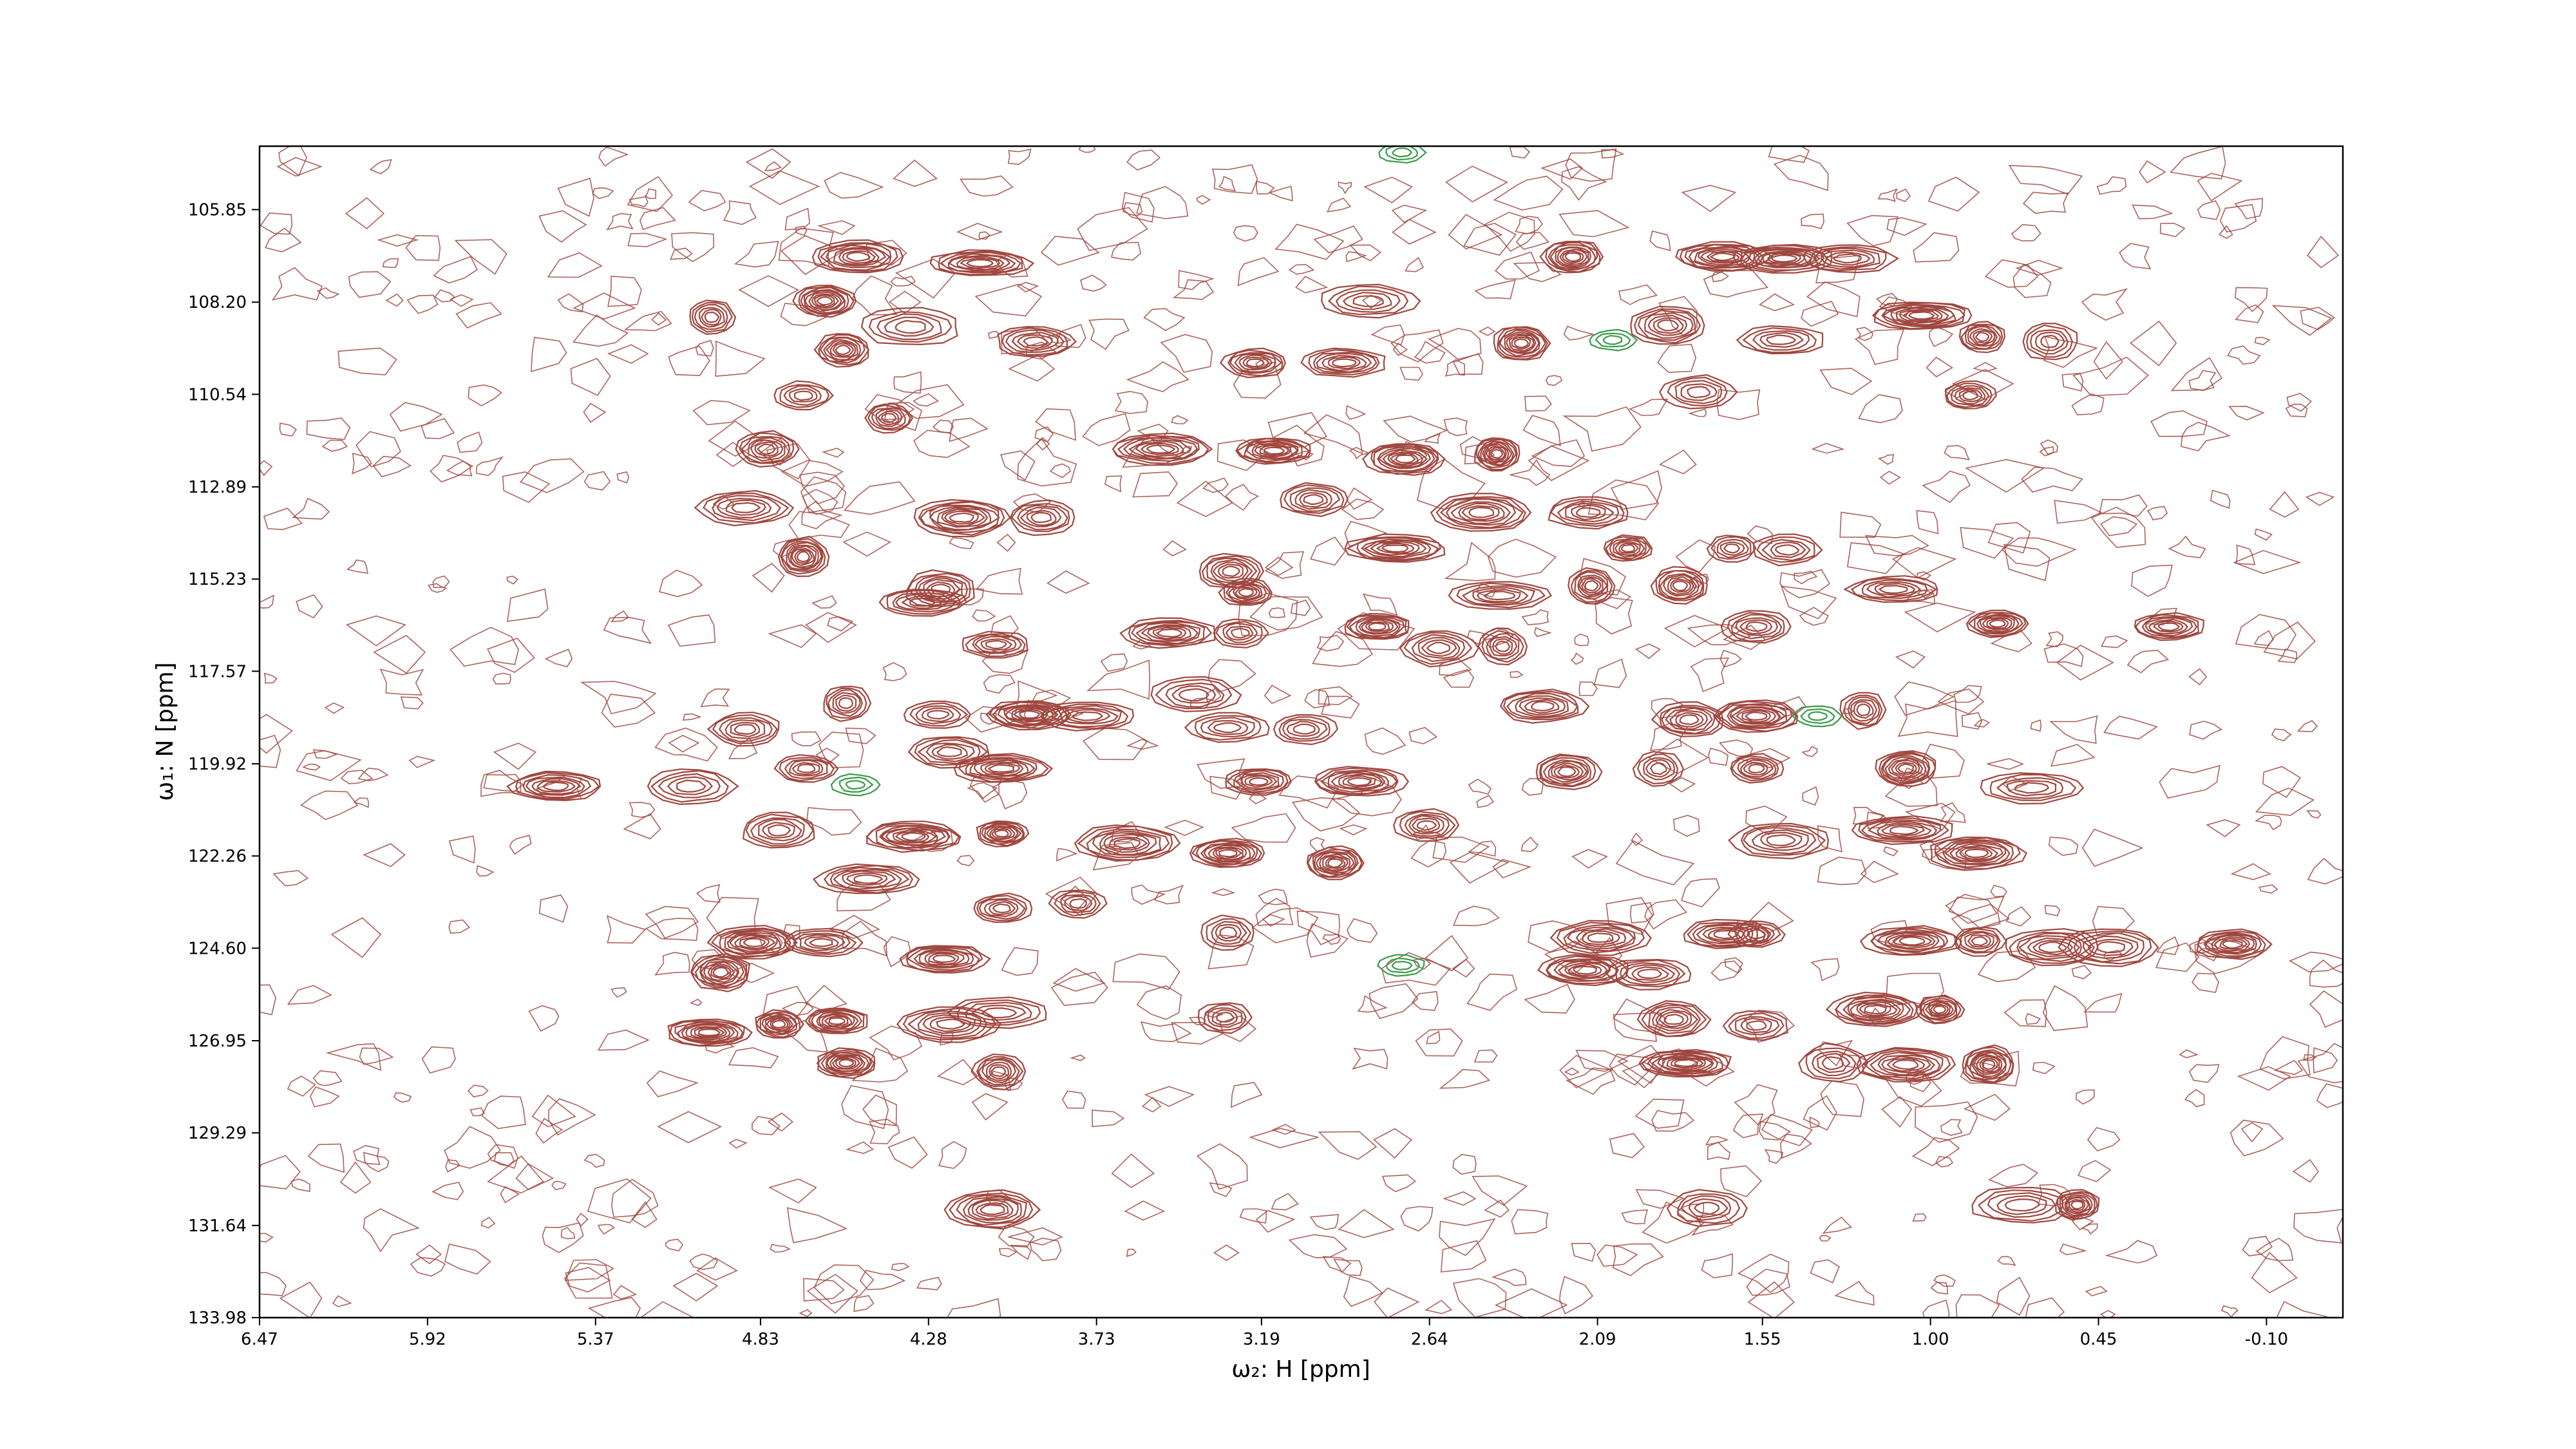 The width and height of the screenshot is (2576, 1449). I want to click on x-tick-label: 3.19, so click(1261, 1339).